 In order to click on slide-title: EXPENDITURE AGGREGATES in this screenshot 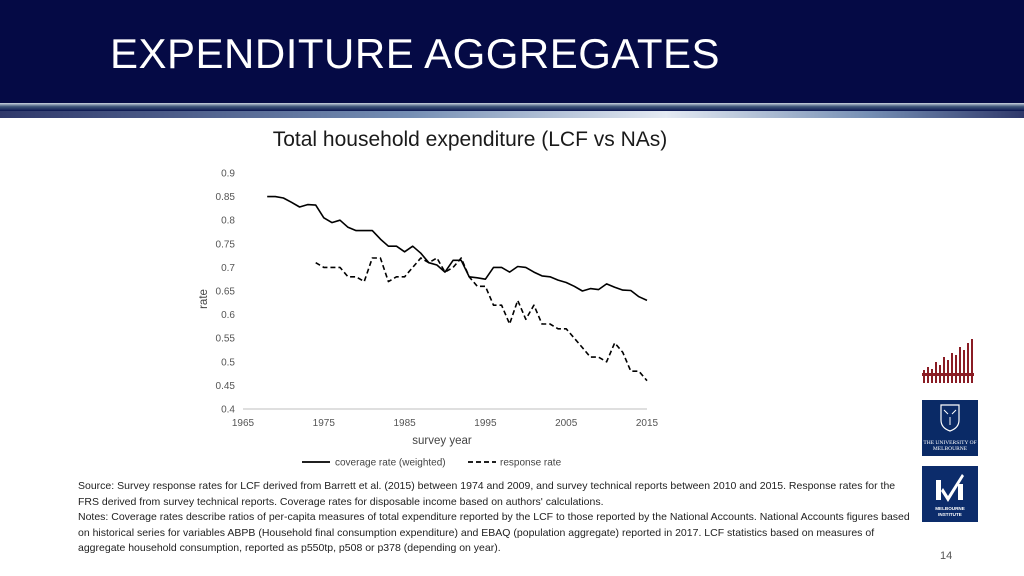, I will do `click(415, 53)`.